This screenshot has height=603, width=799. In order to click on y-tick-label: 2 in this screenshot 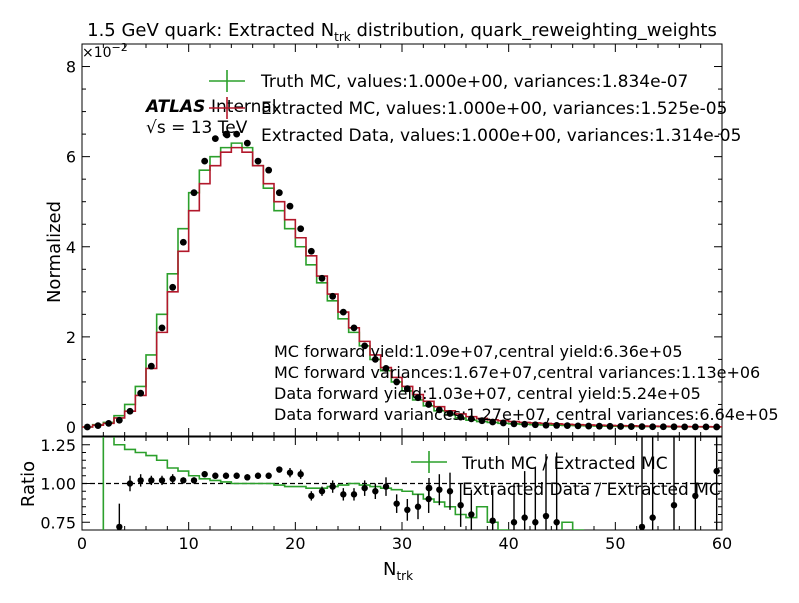, I will do `click(71, 337)`.